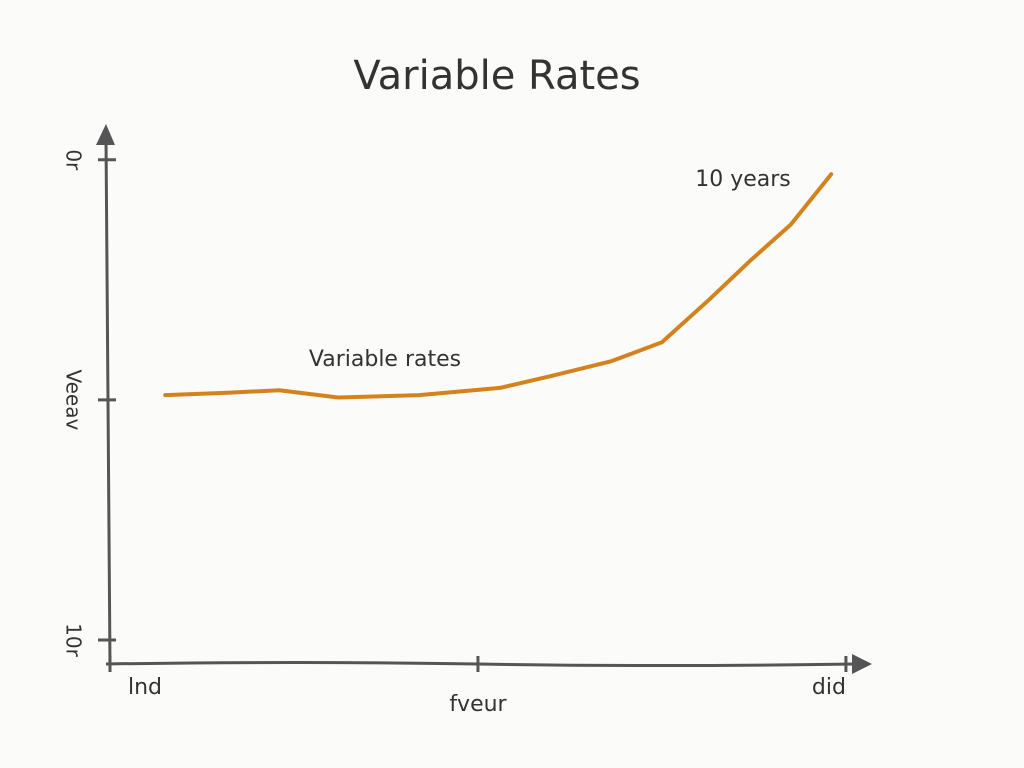 This screenshot has width=1024, height=768. What do you see at coordinates (74, 160) in the screenshot?
I see `y-tick-label: 0r` at bounding box center [74, 160].